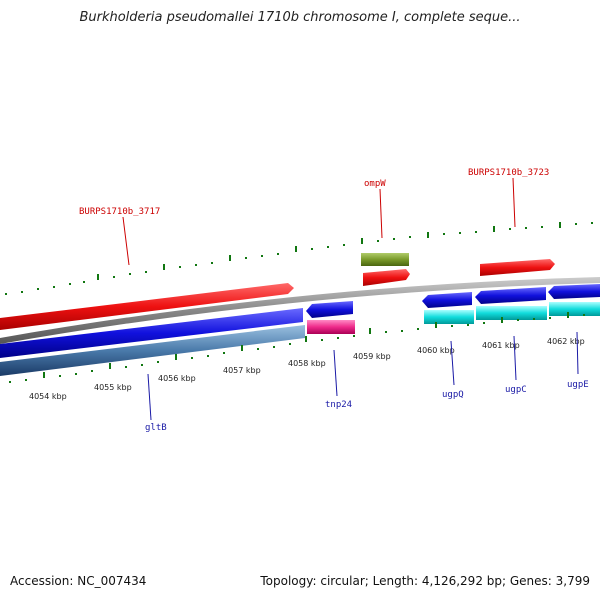 Image resolution: width=600 pixels, height=600 pixels. Describe the element at coordinates (177, 378) in the screenshot. I see `scale-label: 4056 kbp` at that location.